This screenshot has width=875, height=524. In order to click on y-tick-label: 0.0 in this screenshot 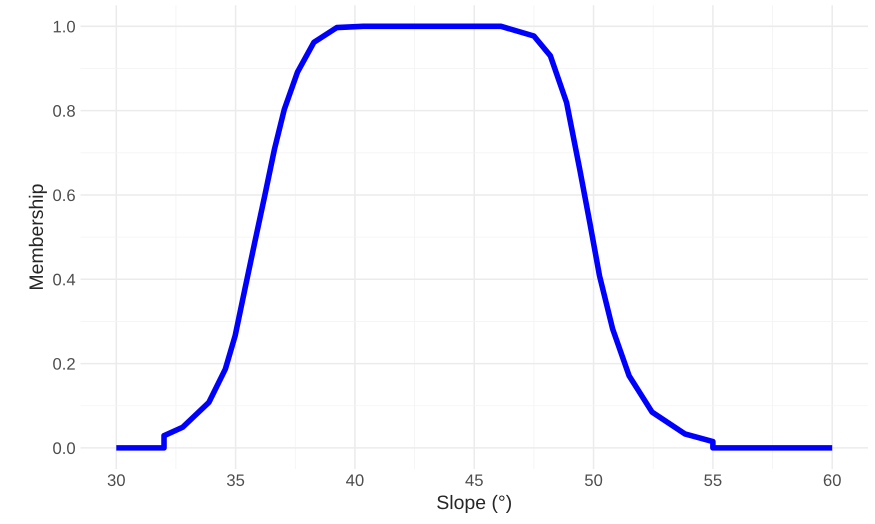, I will do `click(64, 448)`.